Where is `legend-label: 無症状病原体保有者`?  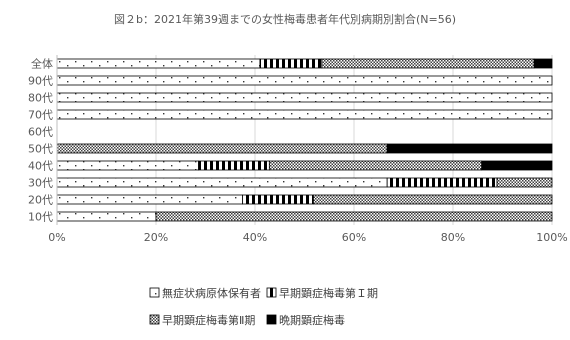 legend-label: 無症状病原体保有者 is located at coordinates (211, 293).